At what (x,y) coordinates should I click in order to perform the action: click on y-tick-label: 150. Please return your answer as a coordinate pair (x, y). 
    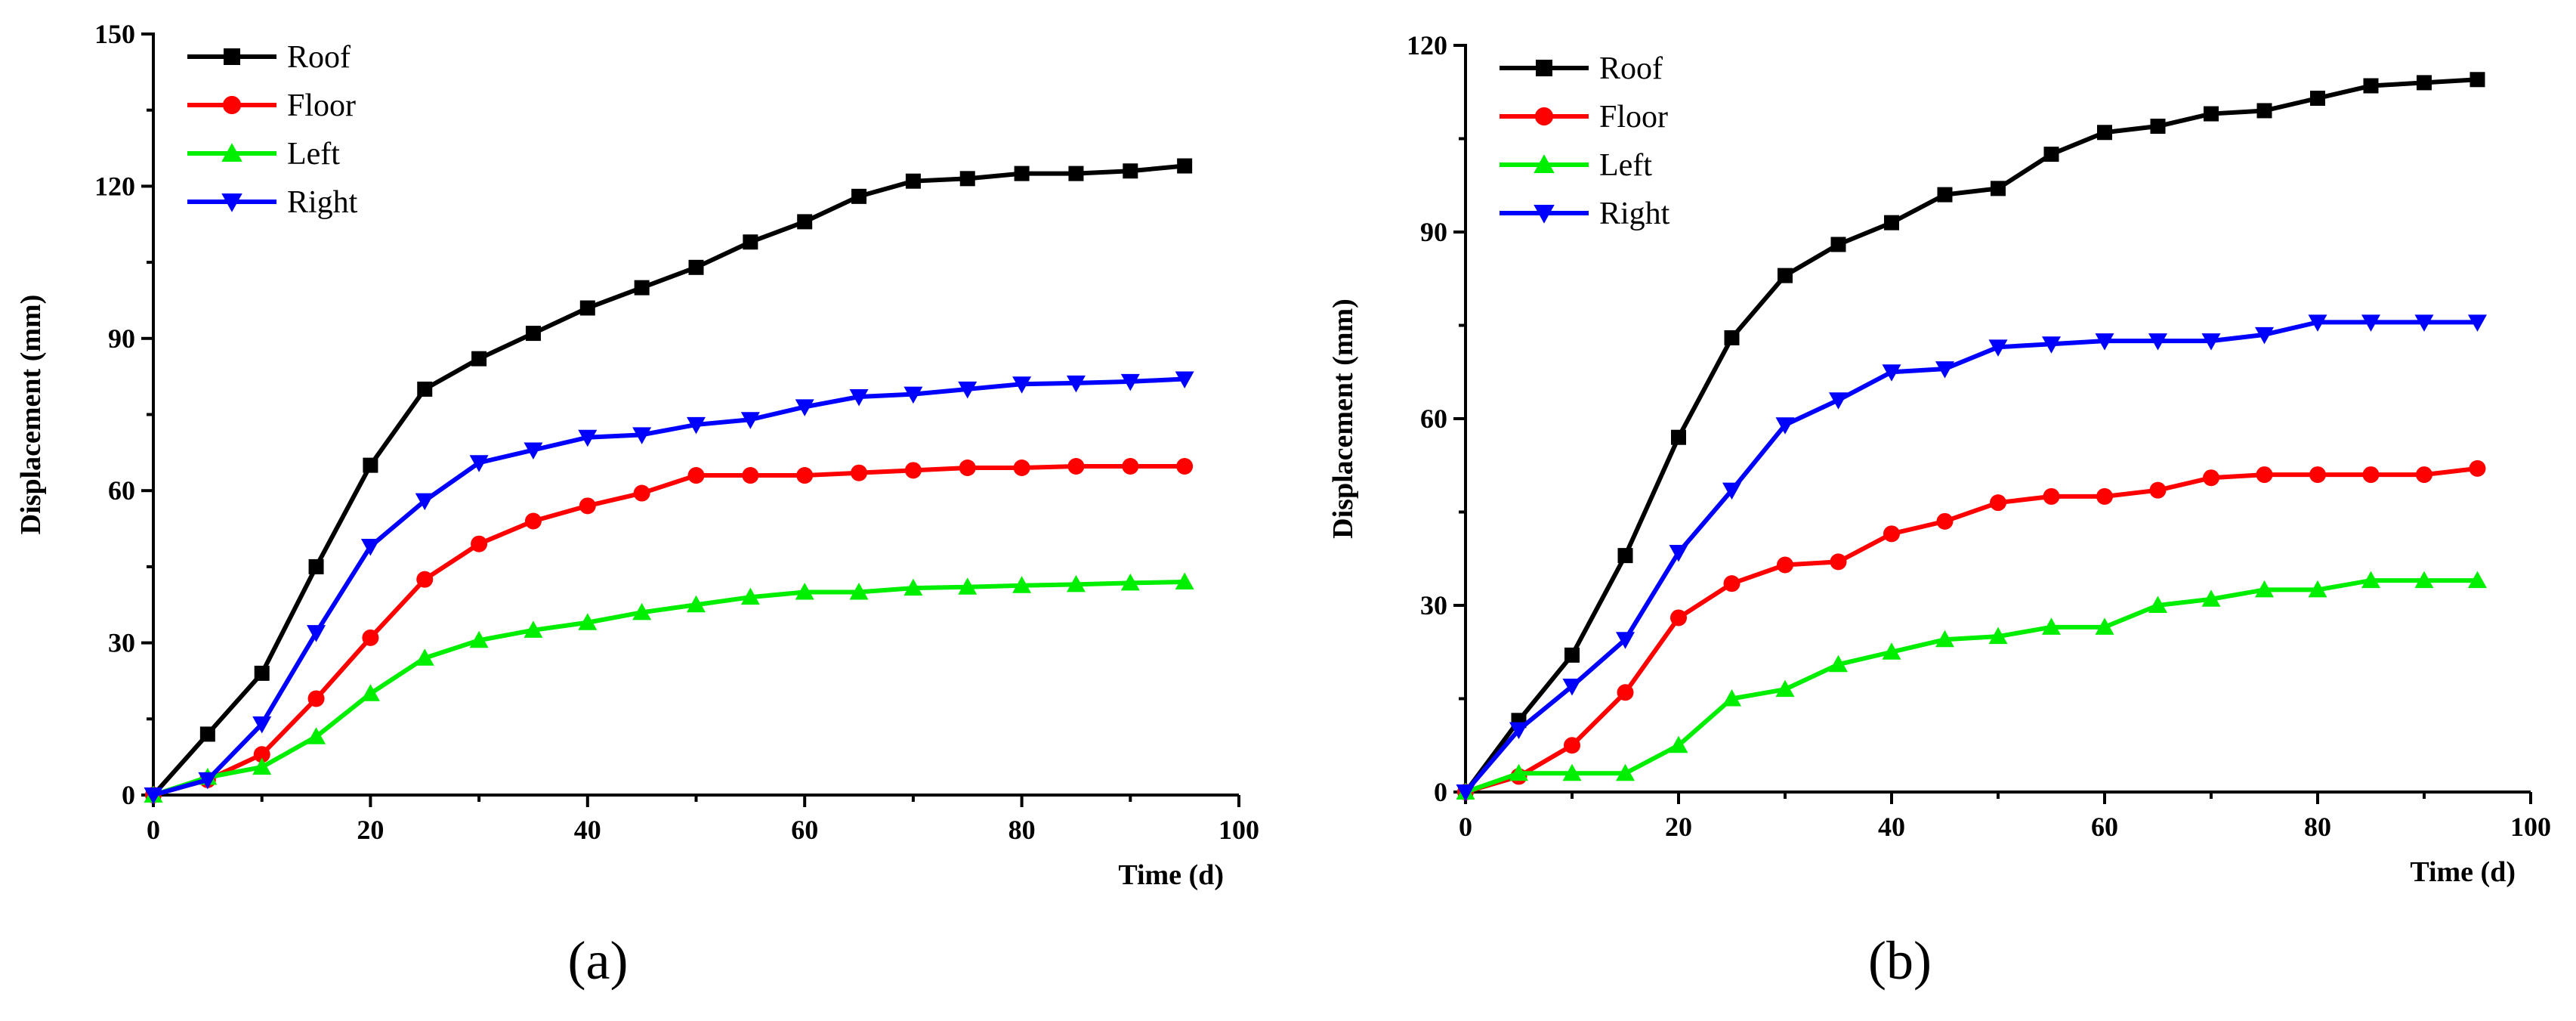
    Looking at the image, I should click on (114, 34).